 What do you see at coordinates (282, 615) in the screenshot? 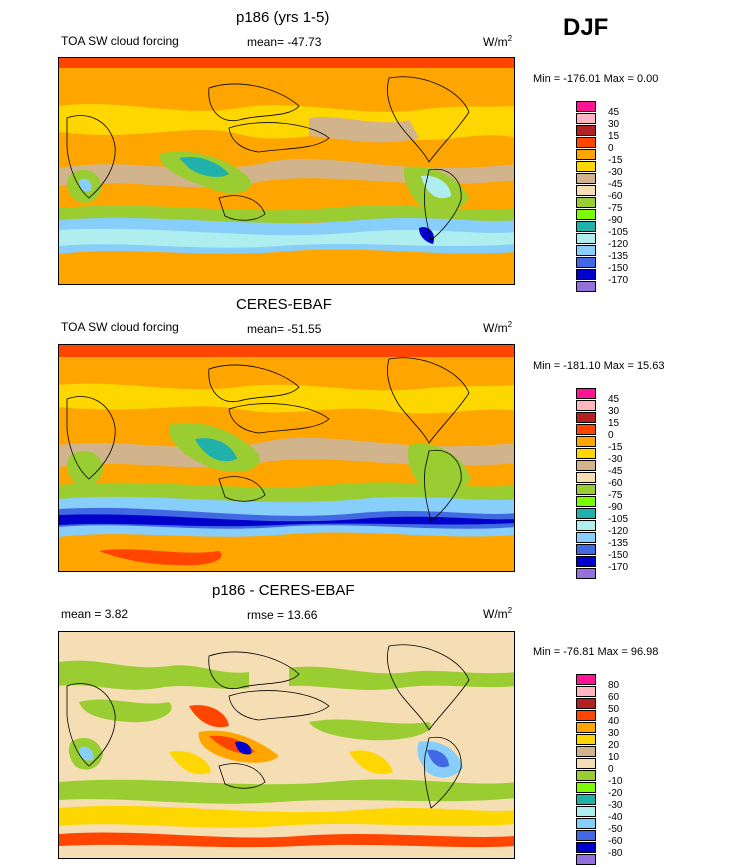
I see `panel3-rmse-label: rmse = 13.66` at bounding box center [282, 615].